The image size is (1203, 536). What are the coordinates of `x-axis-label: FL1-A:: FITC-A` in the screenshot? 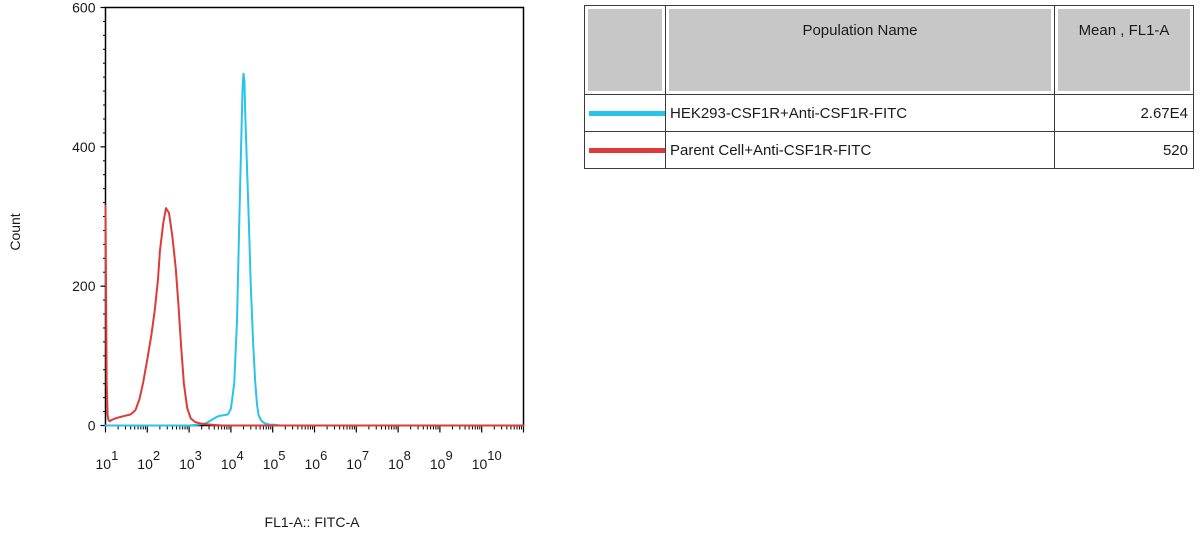 It's located at (313, 522).